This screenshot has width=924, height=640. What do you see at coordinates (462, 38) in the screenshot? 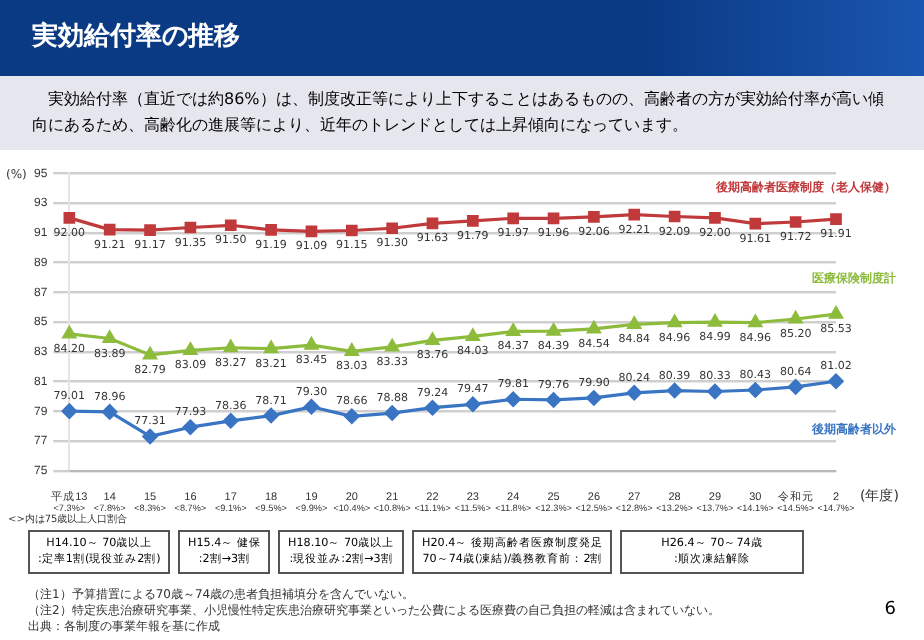
I see `chart-title: 実効給付率の推移` at bounding box center [462, 38].